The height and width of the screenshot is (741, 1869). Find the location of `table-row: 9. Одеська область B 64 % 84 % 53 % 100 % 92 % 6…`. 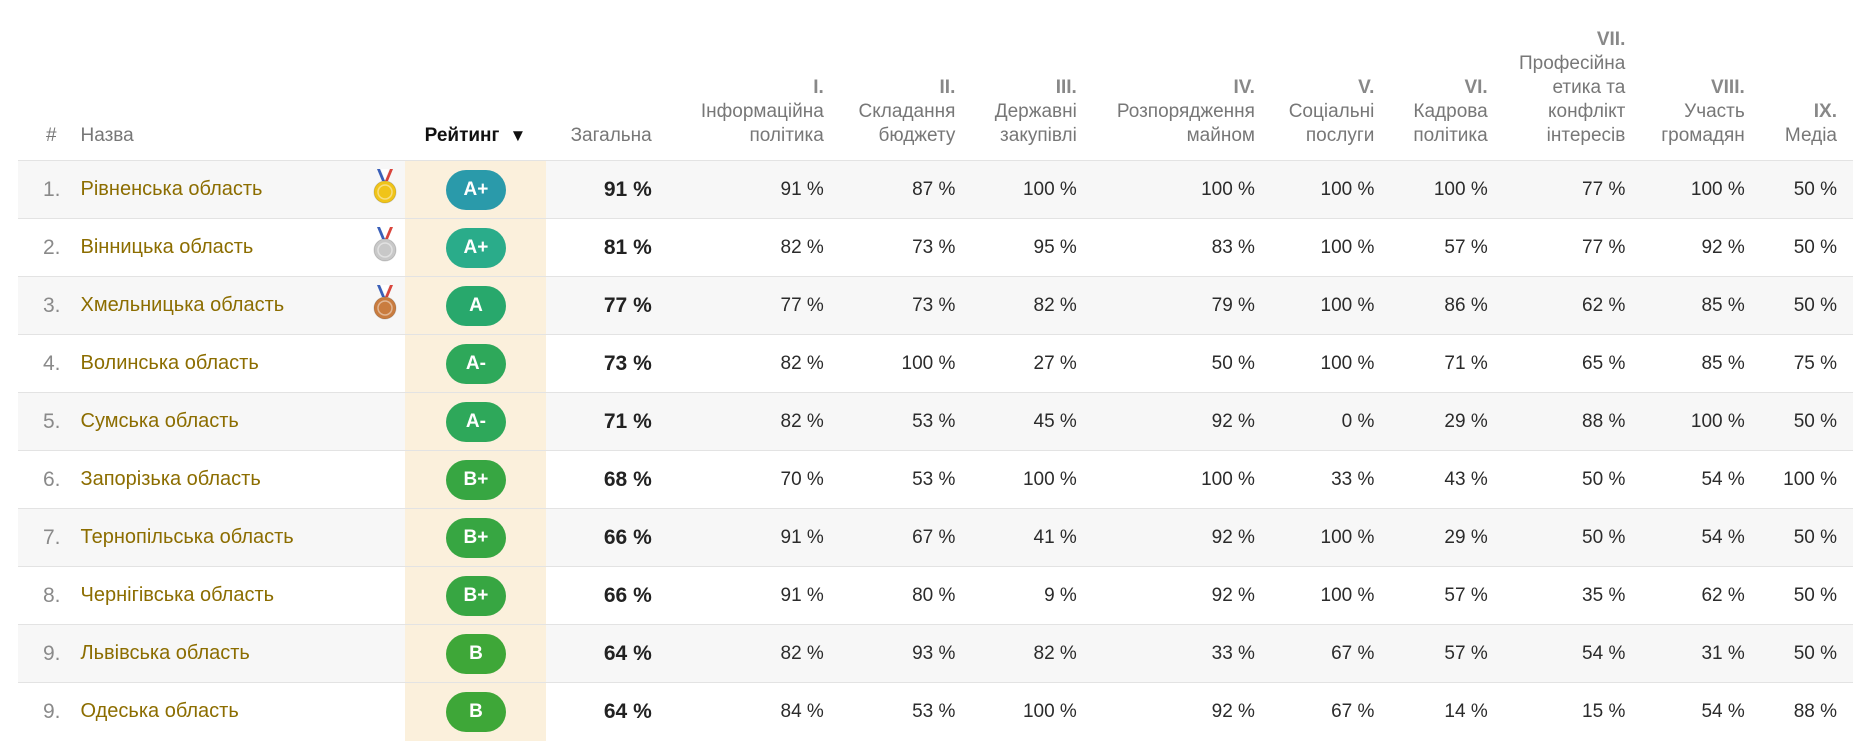

table-row: 9. Одеська область B 64 % 84 % 53 % 100 % 92 % 6… is located at coordinates (935, 711).